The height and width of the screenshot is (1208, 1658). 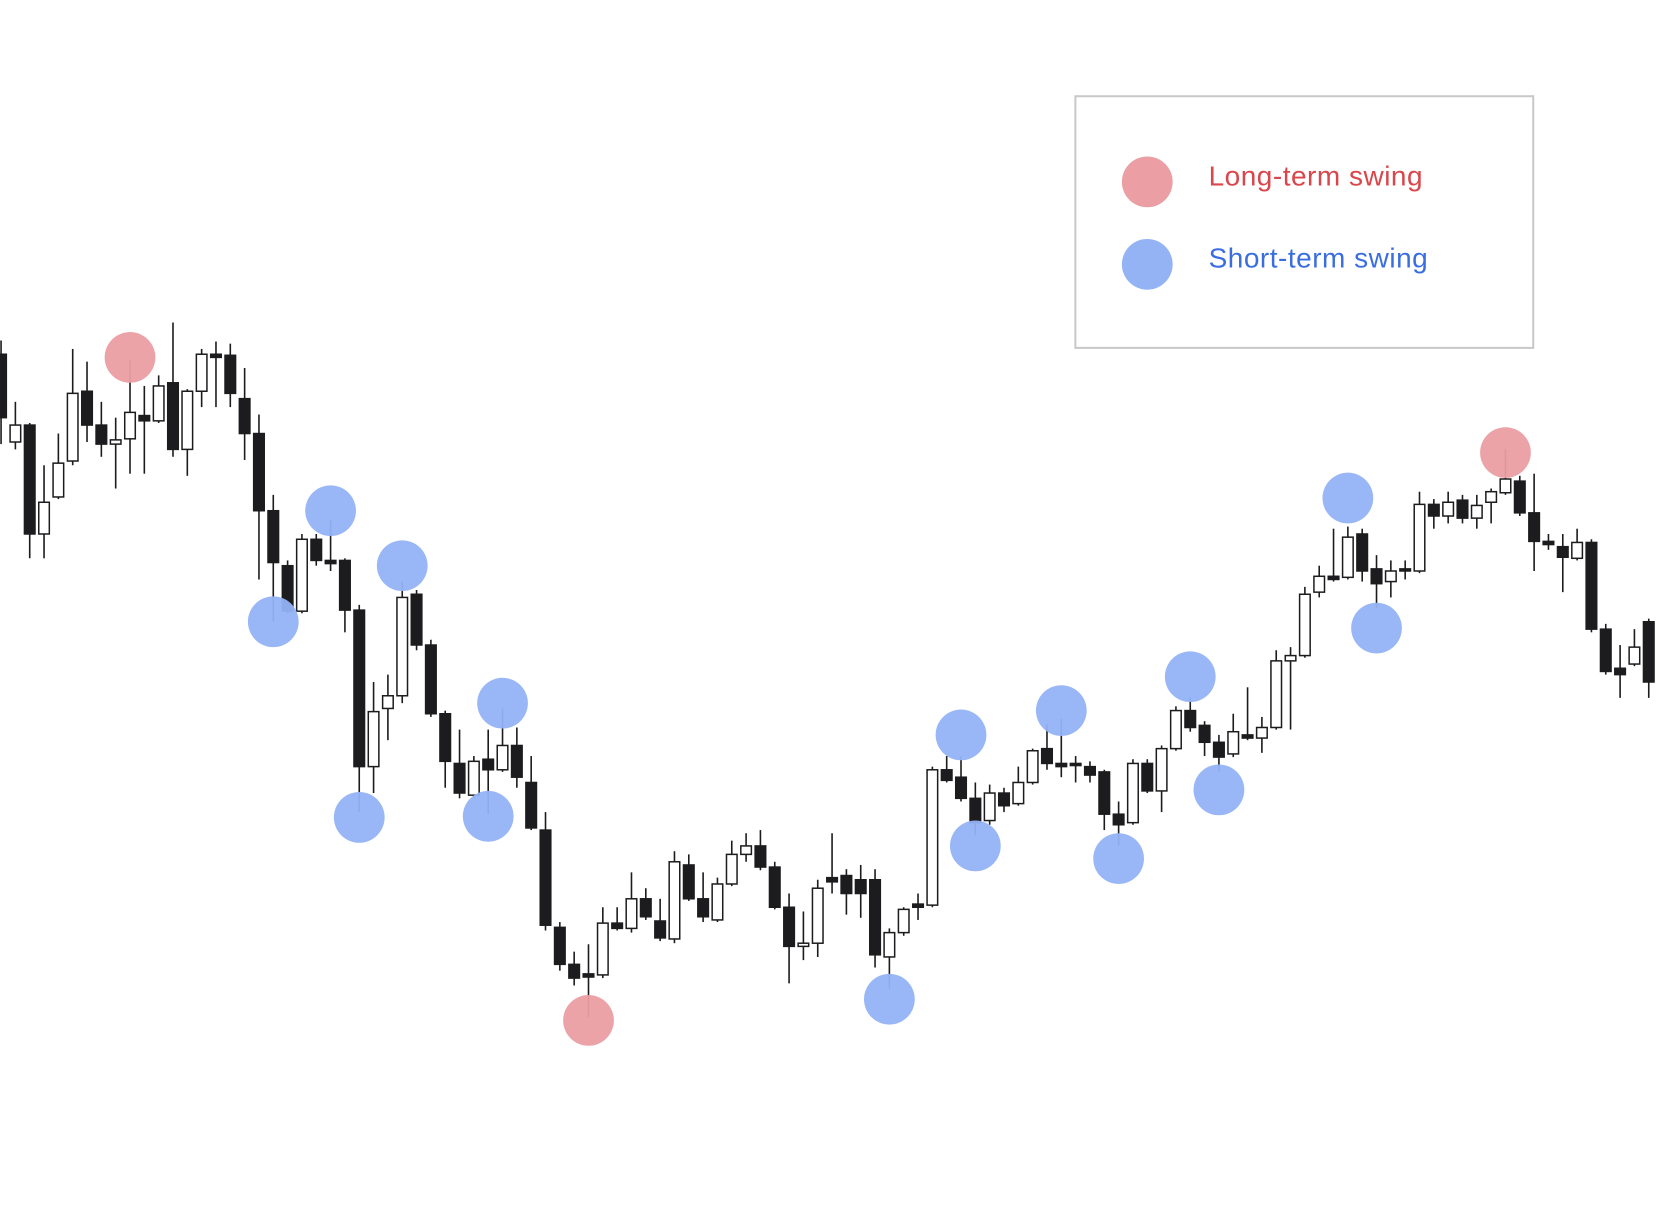 I want to click on legend: Long-term swing Short-term swing, so click(x=1304, y=222).